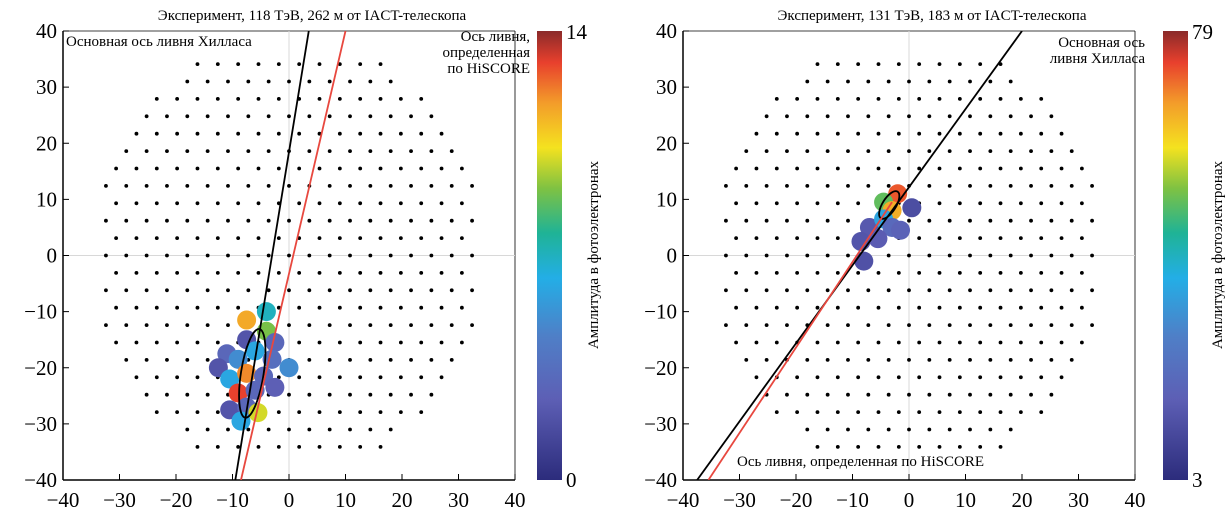  What do you see at coordinates (40, 312) in the screenshot?
I see `y-tick-label: −10` at bounding box center [40, 312].